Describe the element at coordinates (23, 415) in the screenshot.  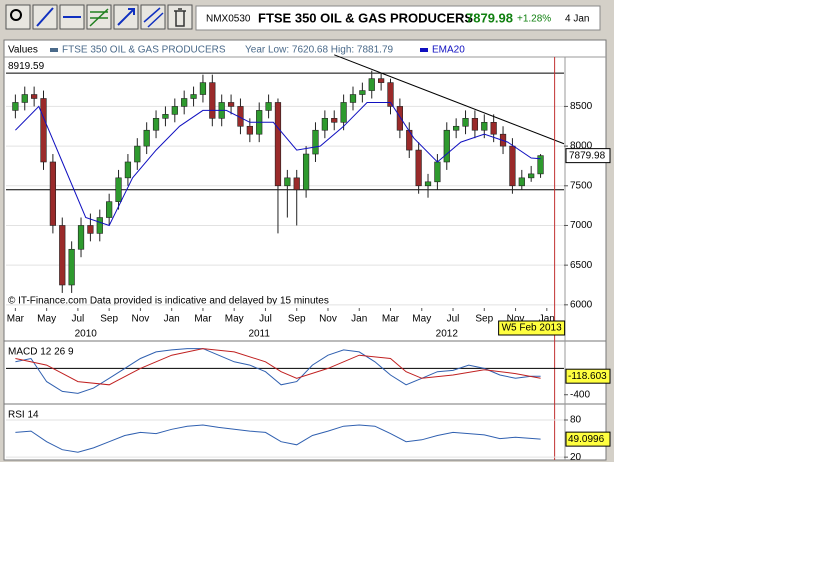
I see `panel-label: RSI 14` at that location.